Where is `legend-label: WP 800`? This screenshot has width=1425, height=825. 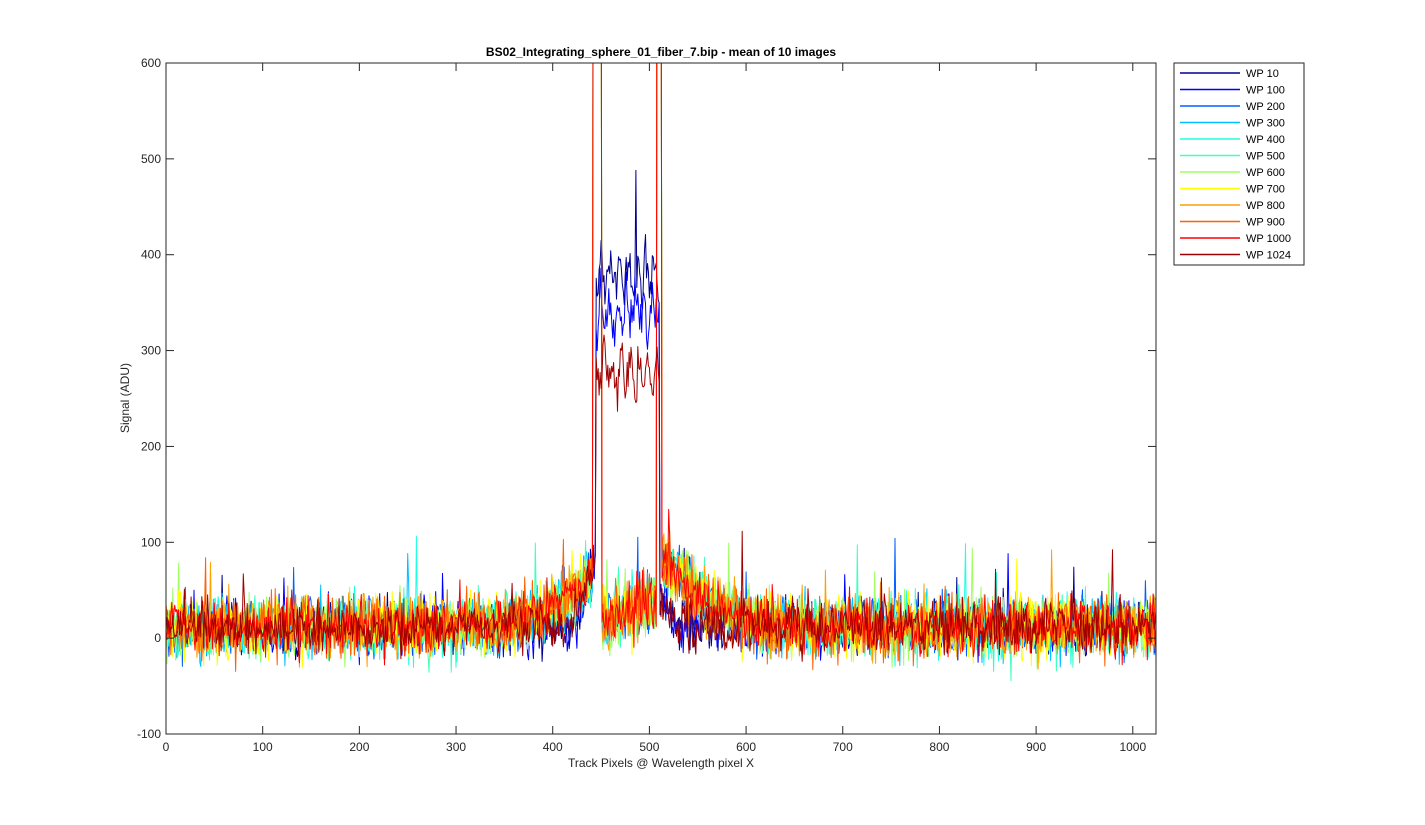
legend-label: WP 800 is located at coordinates (1265, 206).